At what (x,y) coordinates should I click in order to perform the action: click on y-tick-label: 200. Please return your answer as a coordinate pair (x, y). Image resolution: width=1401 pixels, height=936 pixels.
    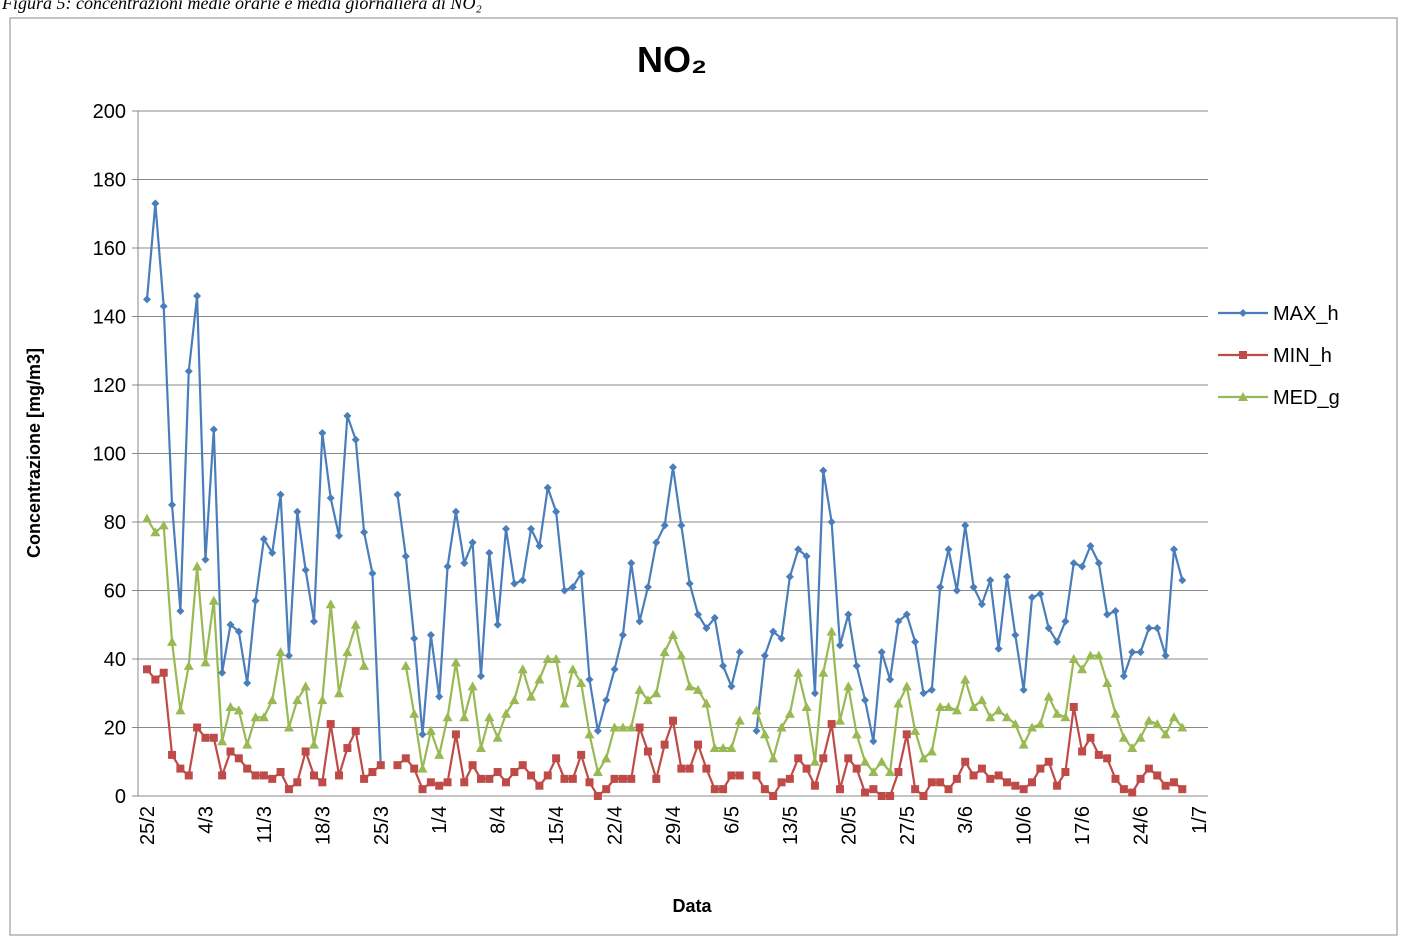
    Looking at the image, I should click on (109, 112).